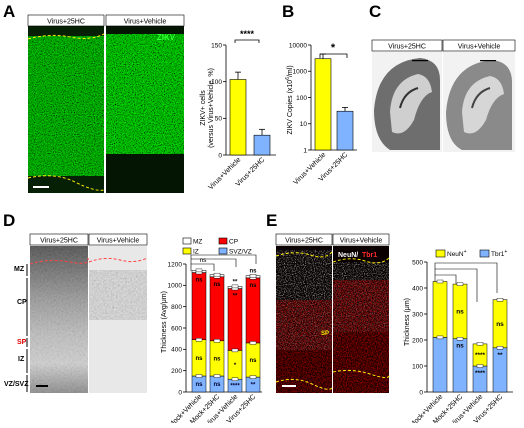  Describe the element at coordinates (9, 11) in the screenshot. I see `panel-letter-a: A` at that location.